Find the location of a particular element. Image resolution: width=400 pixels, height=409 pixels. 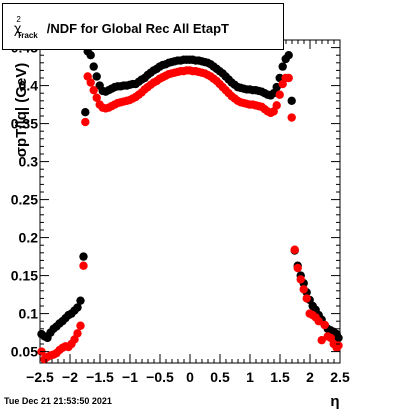

y-tick-label: 0.4 is located at coordinates (29, 86).